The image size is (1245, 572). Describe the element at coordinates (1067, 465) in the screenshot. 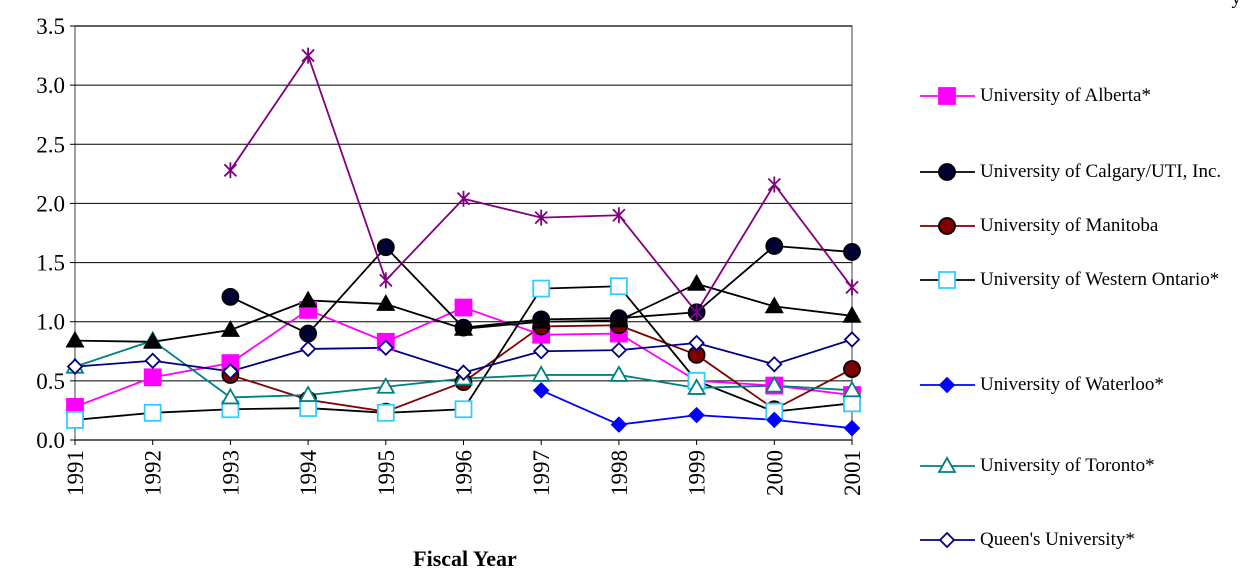

I see `legend-label: University of Toronto*` at that location.